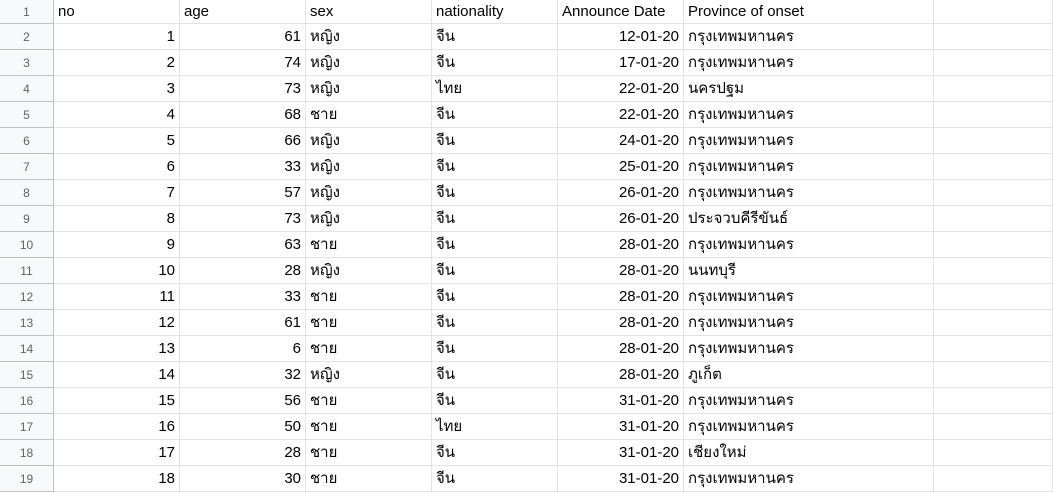 The width and height of the screenshot is (1053, 493). I want to click on row-number: 16, so click(27, 401).